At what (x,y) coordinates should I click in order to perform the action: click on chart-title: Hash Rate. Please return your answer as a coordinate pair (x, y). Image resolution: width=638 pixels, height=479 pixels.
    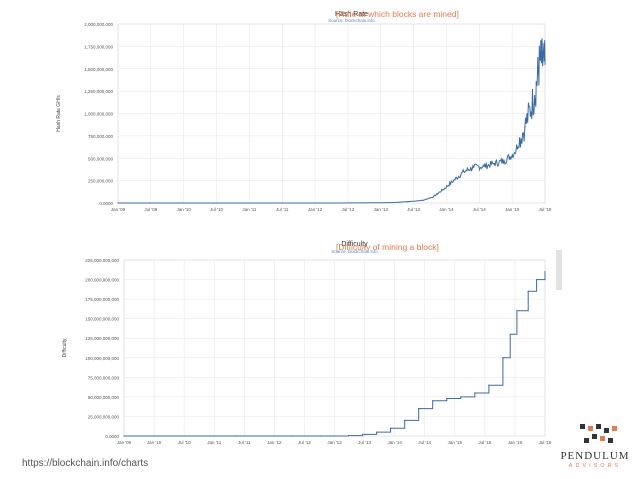
    Looking at the image, I should click on (351, 14).